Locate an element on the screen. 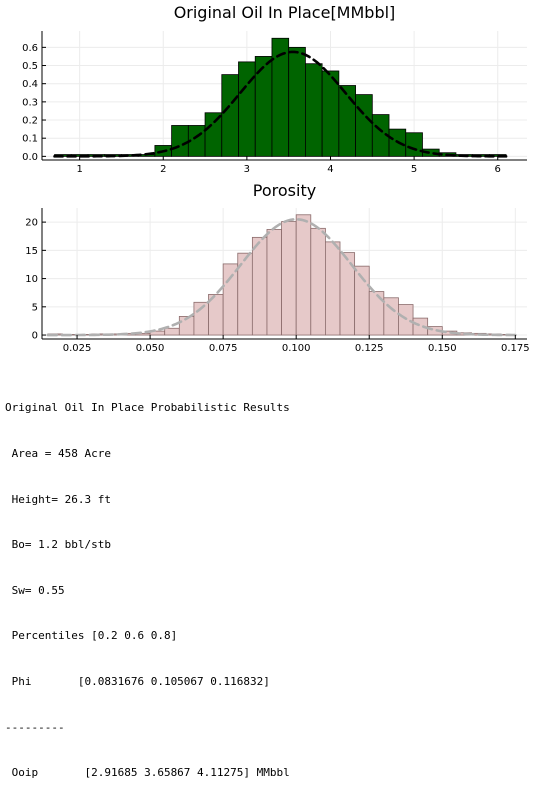 This screenshot has width=537, height=796. porosity-fit-curve is located at coordinates (281, 277).